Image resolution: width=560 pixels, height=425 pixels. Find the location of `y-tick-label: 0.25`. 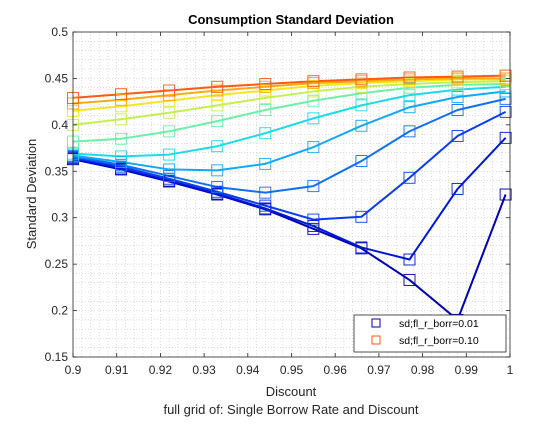

y-tick-label: 0.25 is located at coordinates (57, 264).